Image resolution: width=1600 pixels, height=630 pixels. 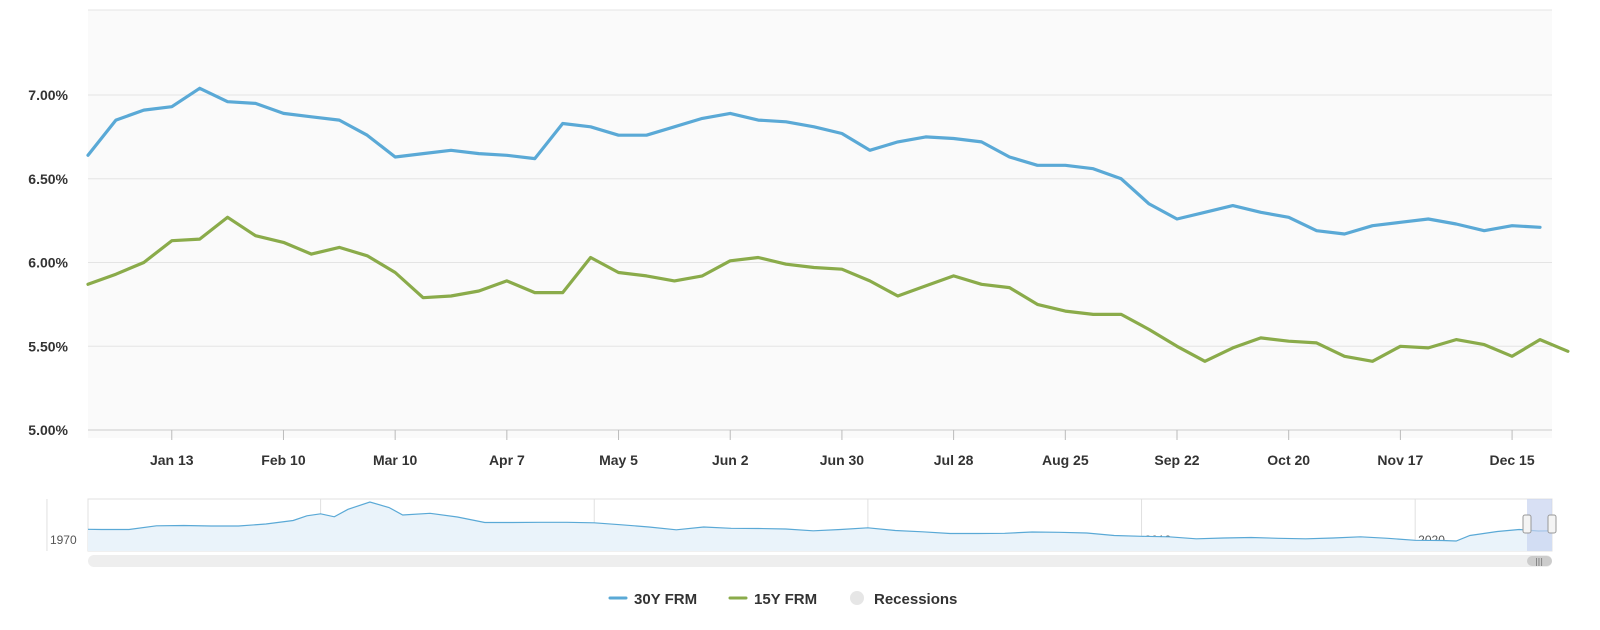 What do you see at coordinates (820, 561) in the screenshot?
I see `navigator-scrollbar-track` at bounding box center [820, 561].